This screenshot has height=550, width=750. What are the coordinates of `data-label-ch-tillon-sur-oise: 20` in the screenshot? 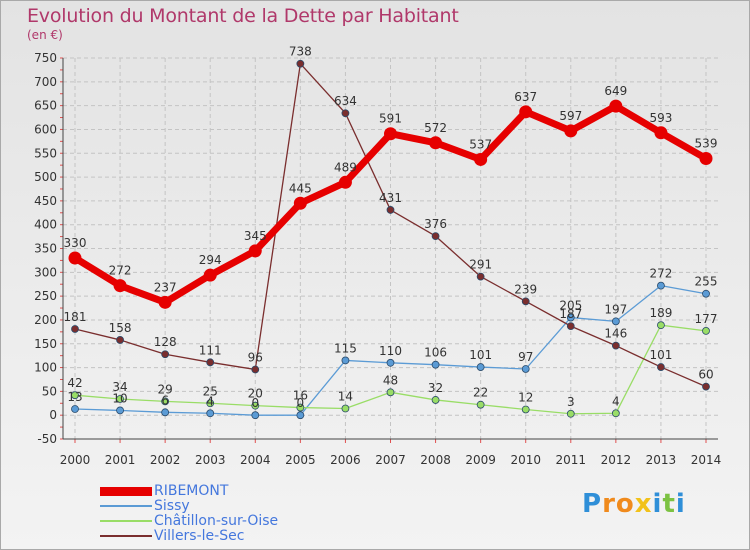 It's located at (255, 394).